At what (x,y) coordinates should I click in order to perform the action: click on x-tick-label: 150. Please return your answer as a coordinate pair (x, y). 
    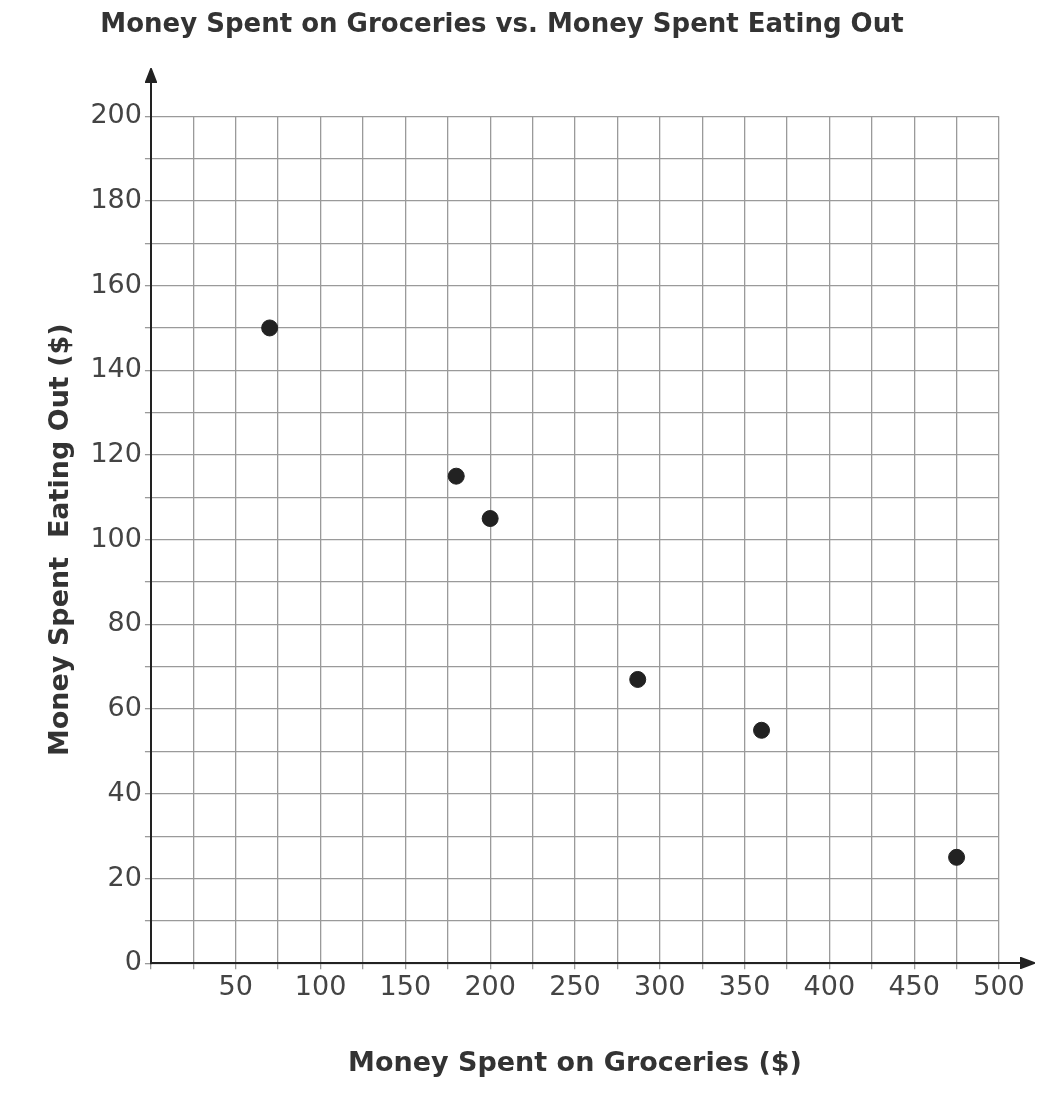
    Looking at the image, I should click on (405, 986).